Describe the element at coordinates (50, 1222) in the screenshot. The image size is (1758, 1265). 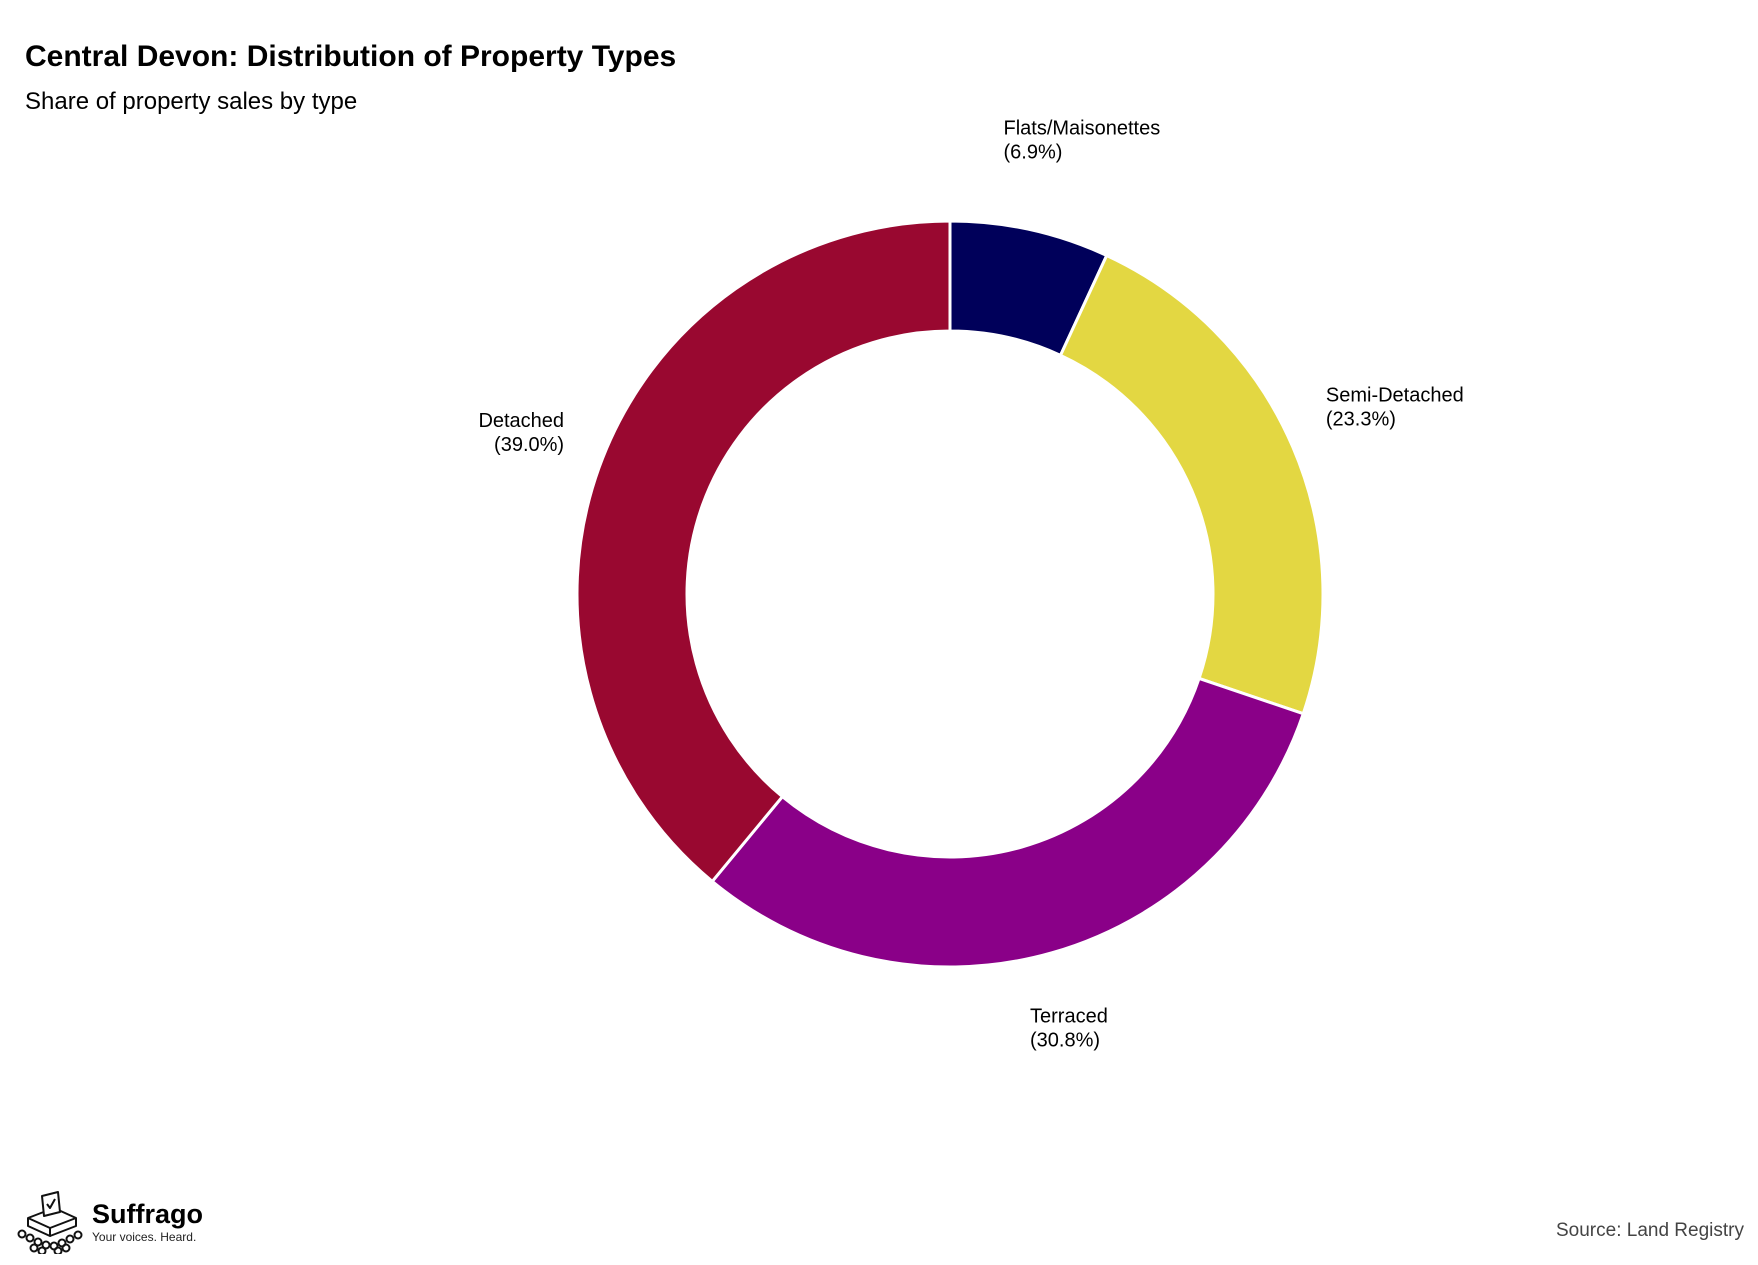
I see `ballot-box-icon` at that location.